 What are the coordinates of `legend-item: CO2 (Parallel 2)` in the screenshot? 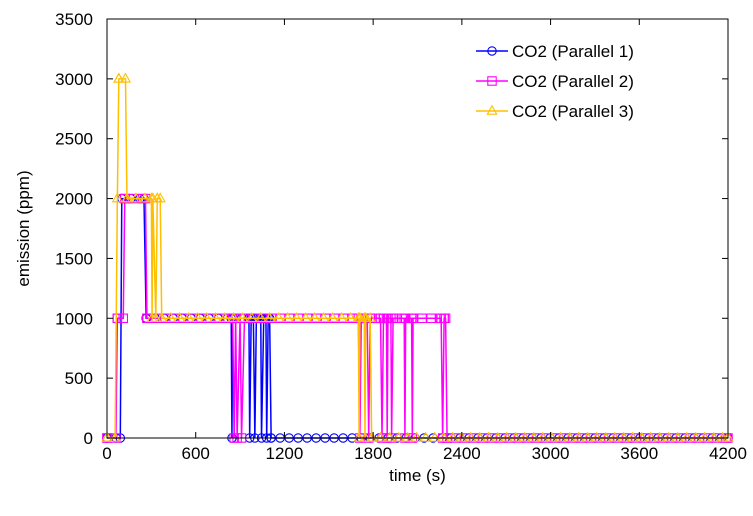 It's located at (555, 81).